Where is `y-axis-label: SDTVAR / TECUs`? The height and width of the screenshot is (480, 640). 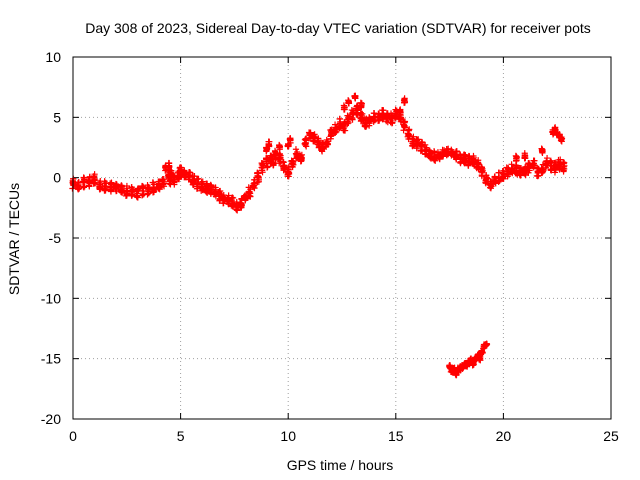 y-axis-label: SDTVAR / TECUs is located at coordinates (14, 239).